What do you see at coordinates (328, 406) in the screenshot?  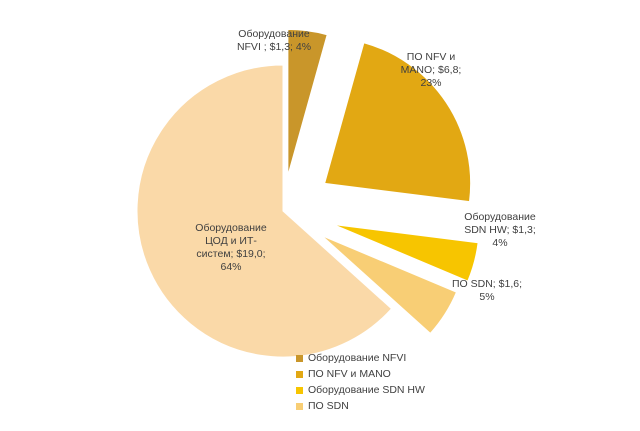 I see `legend-label: ПО SDN` at bounding box center [328, 406].